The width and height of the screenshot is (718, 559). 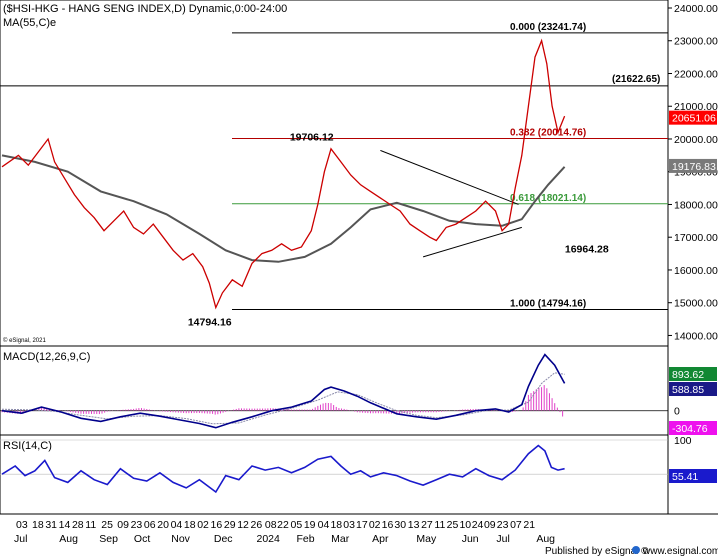 I want to click on x-month-tick: 2024, so click(x=269, y=539).